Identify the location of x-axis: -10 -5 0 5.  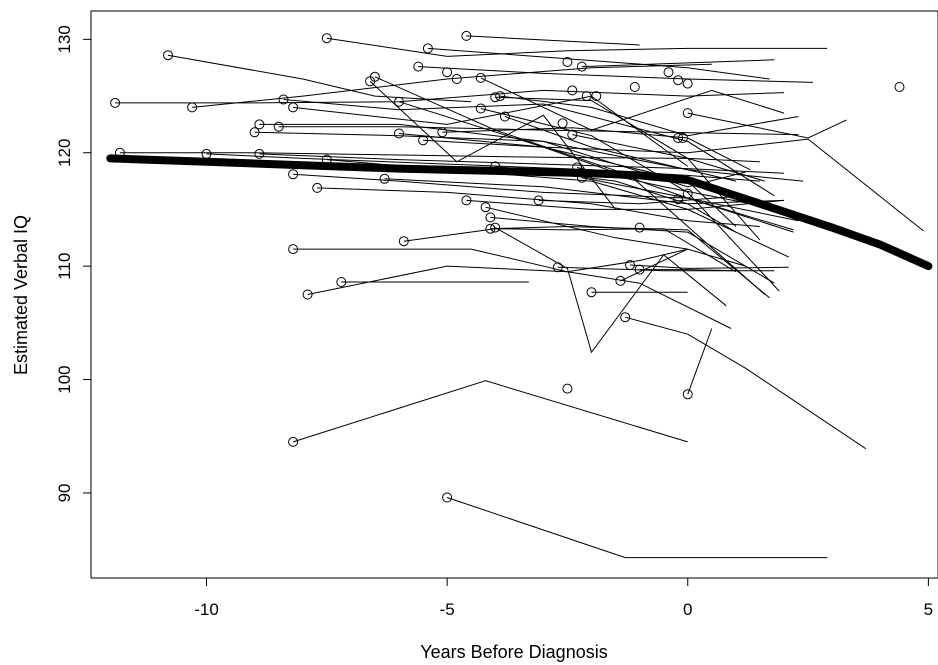
(563, 598).